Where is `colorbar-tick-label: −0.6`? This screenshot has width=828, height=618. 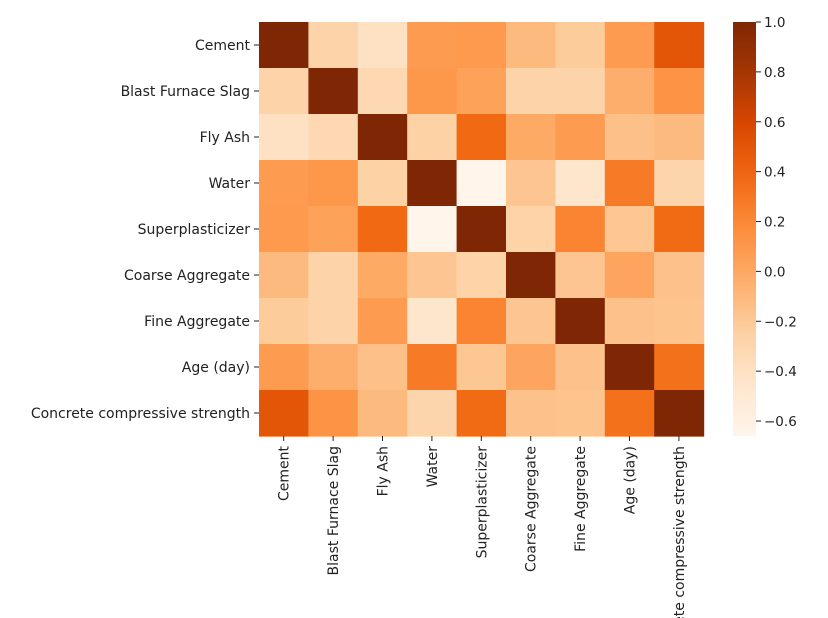 colorbar-tick-label: −0.6 is located at coordinates (780, 422).